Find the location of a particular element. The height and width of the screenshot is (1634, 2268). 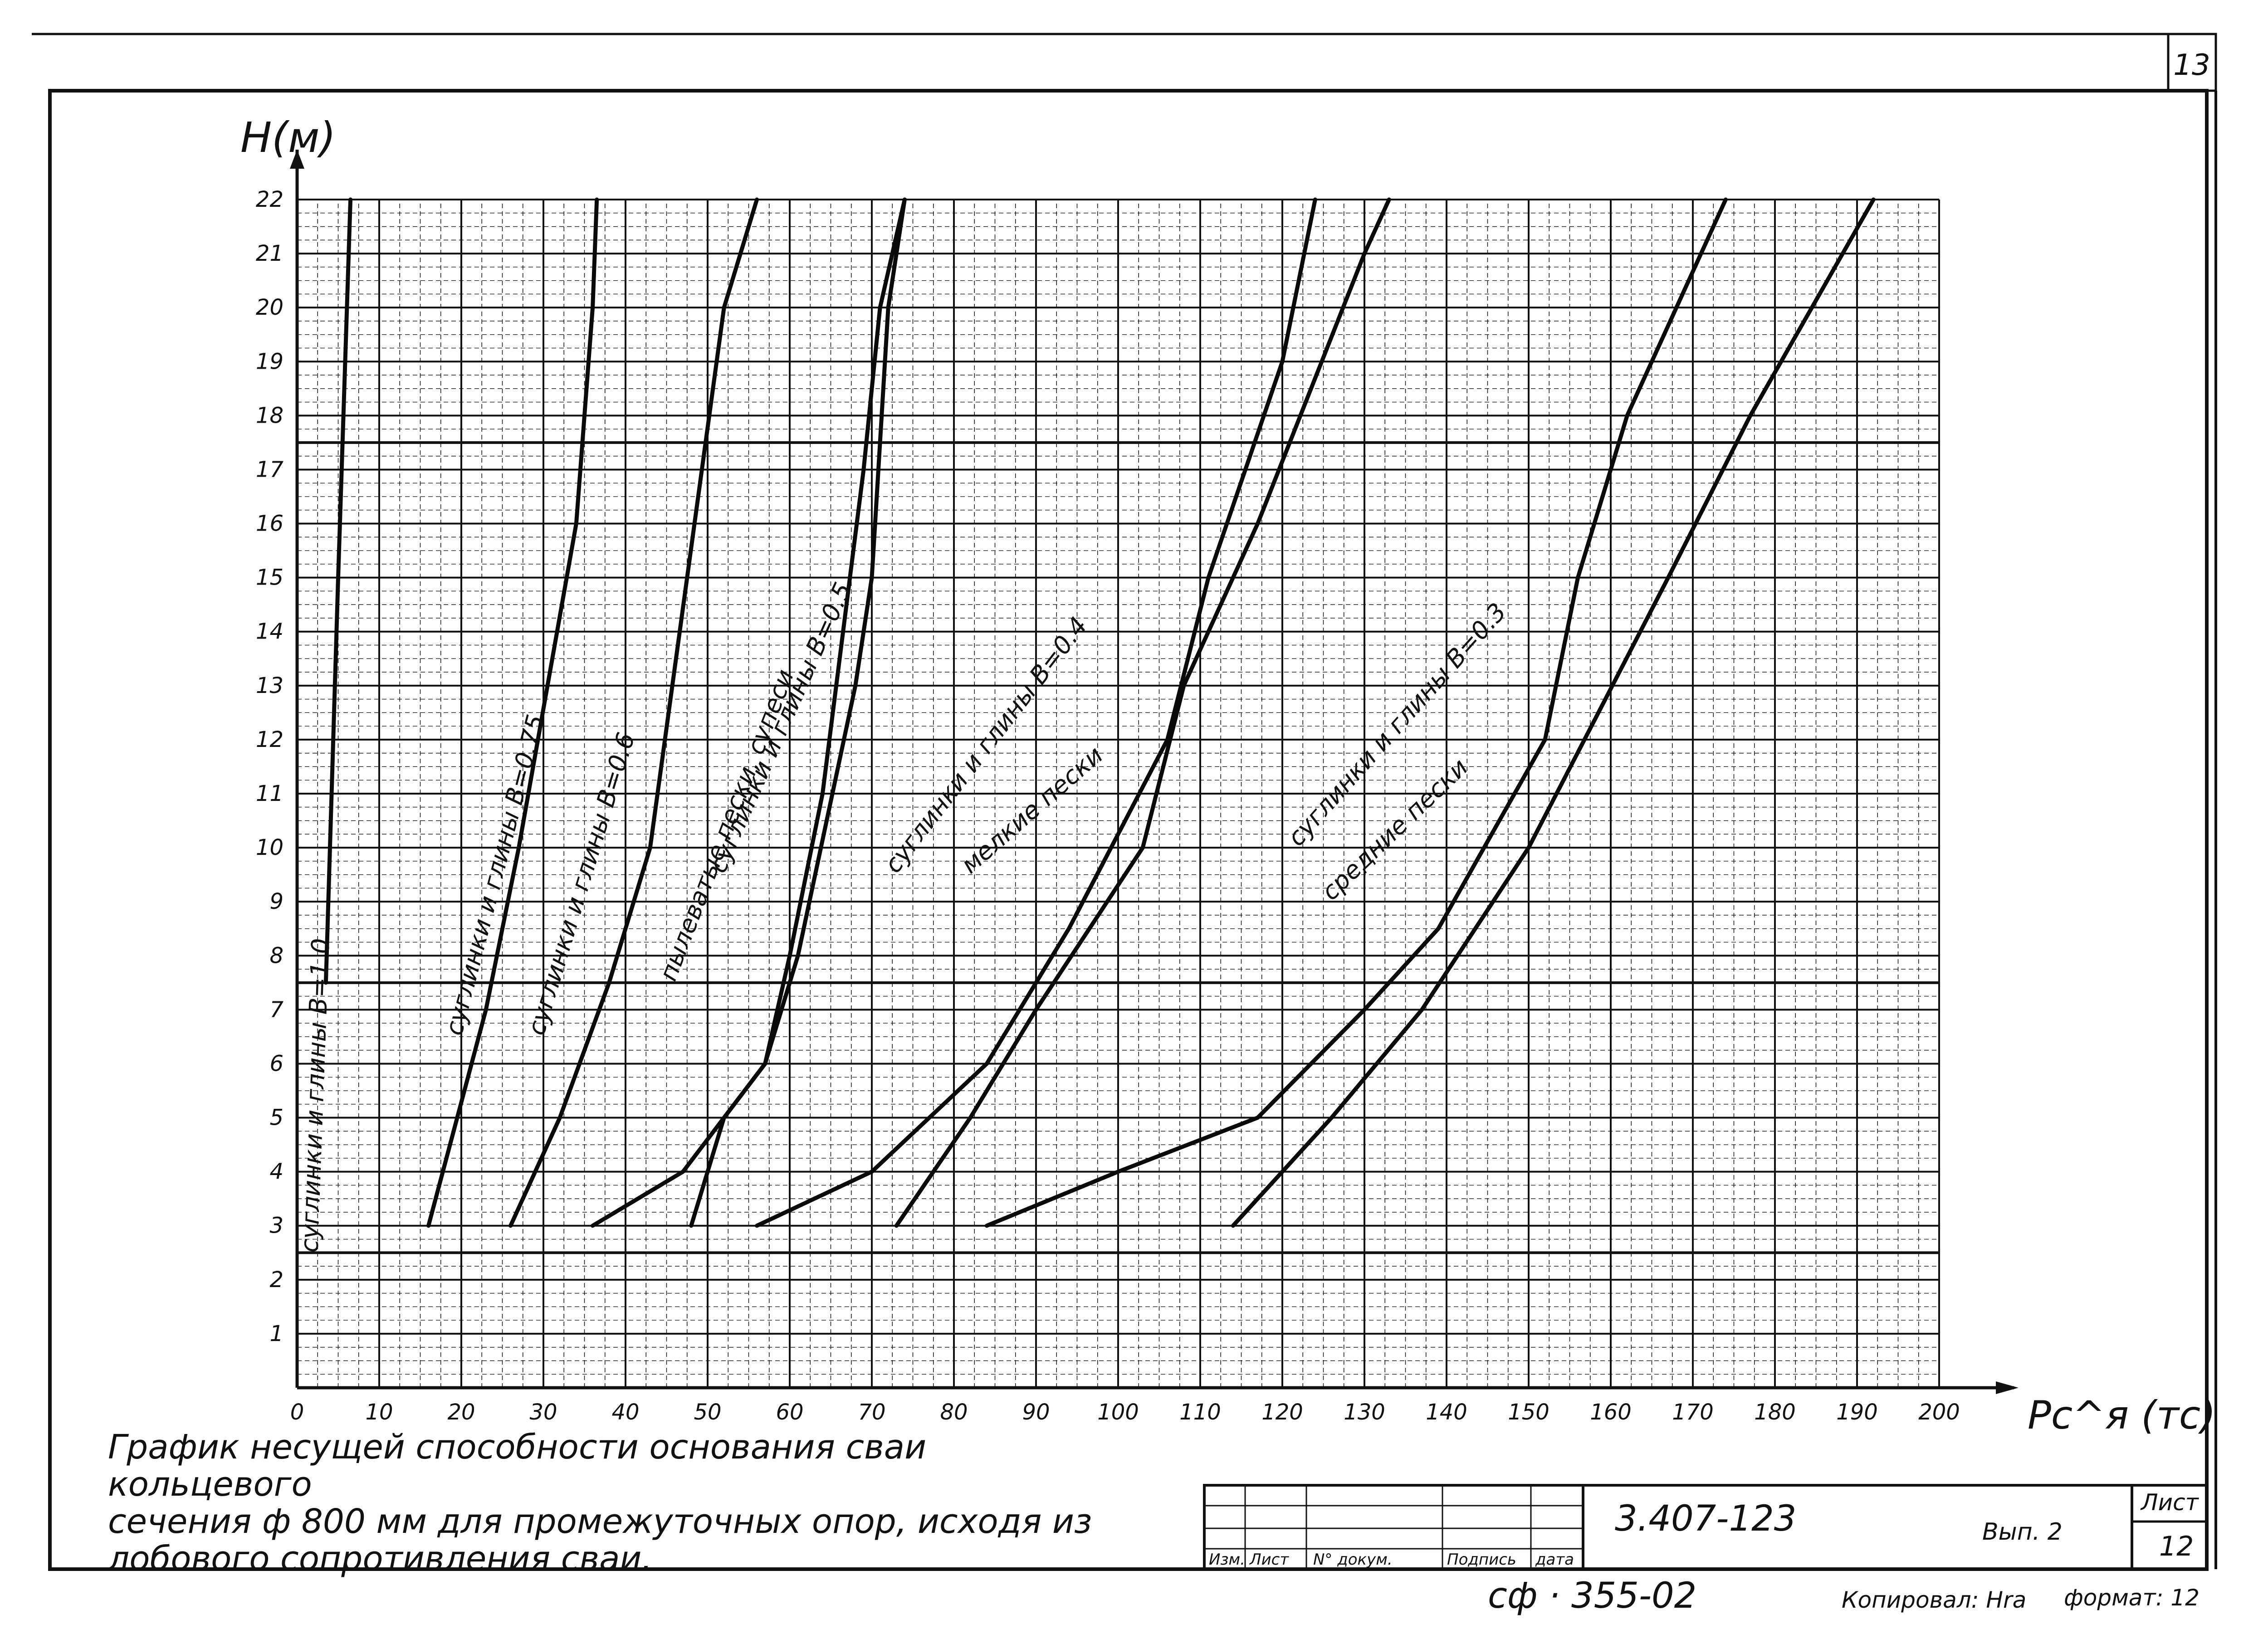

y-tick-label: 18 is located at coordinates (270, 415).